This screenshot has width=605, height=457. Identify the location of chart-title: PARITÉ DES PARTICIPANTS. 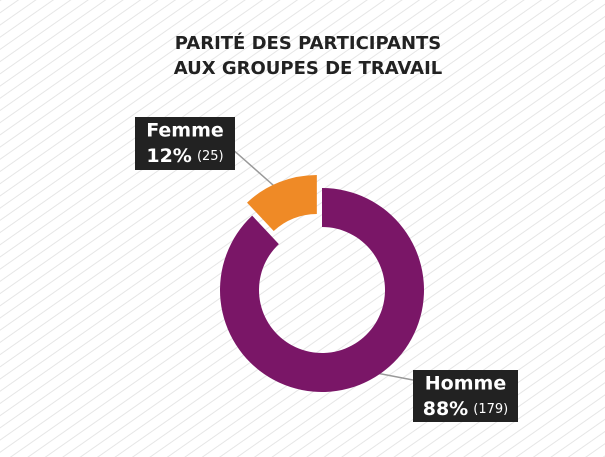
(308, 43).